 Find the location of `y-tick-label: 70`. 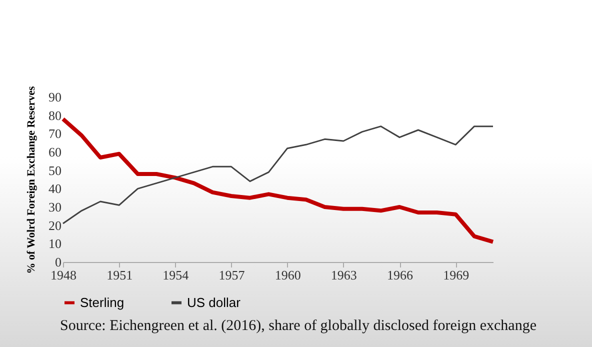

y-tick-label: 70 is located at coordinates (55, 134).